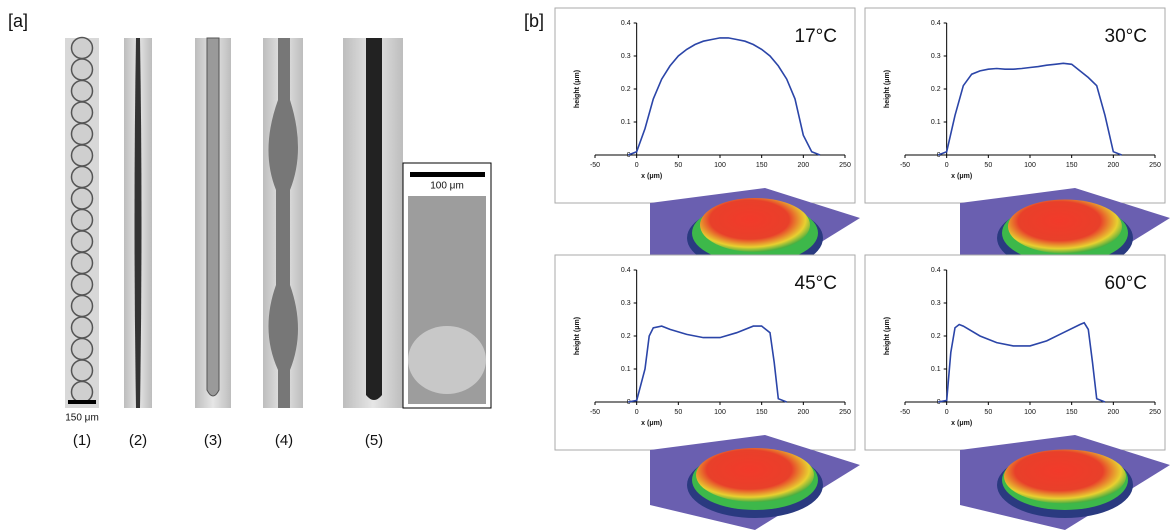 Image resolution: width=1171 pixels, height=532 pixels. Describe the element at coordinates (284, 440) in the screenshot. I see `strip-label: (4)` at that location.